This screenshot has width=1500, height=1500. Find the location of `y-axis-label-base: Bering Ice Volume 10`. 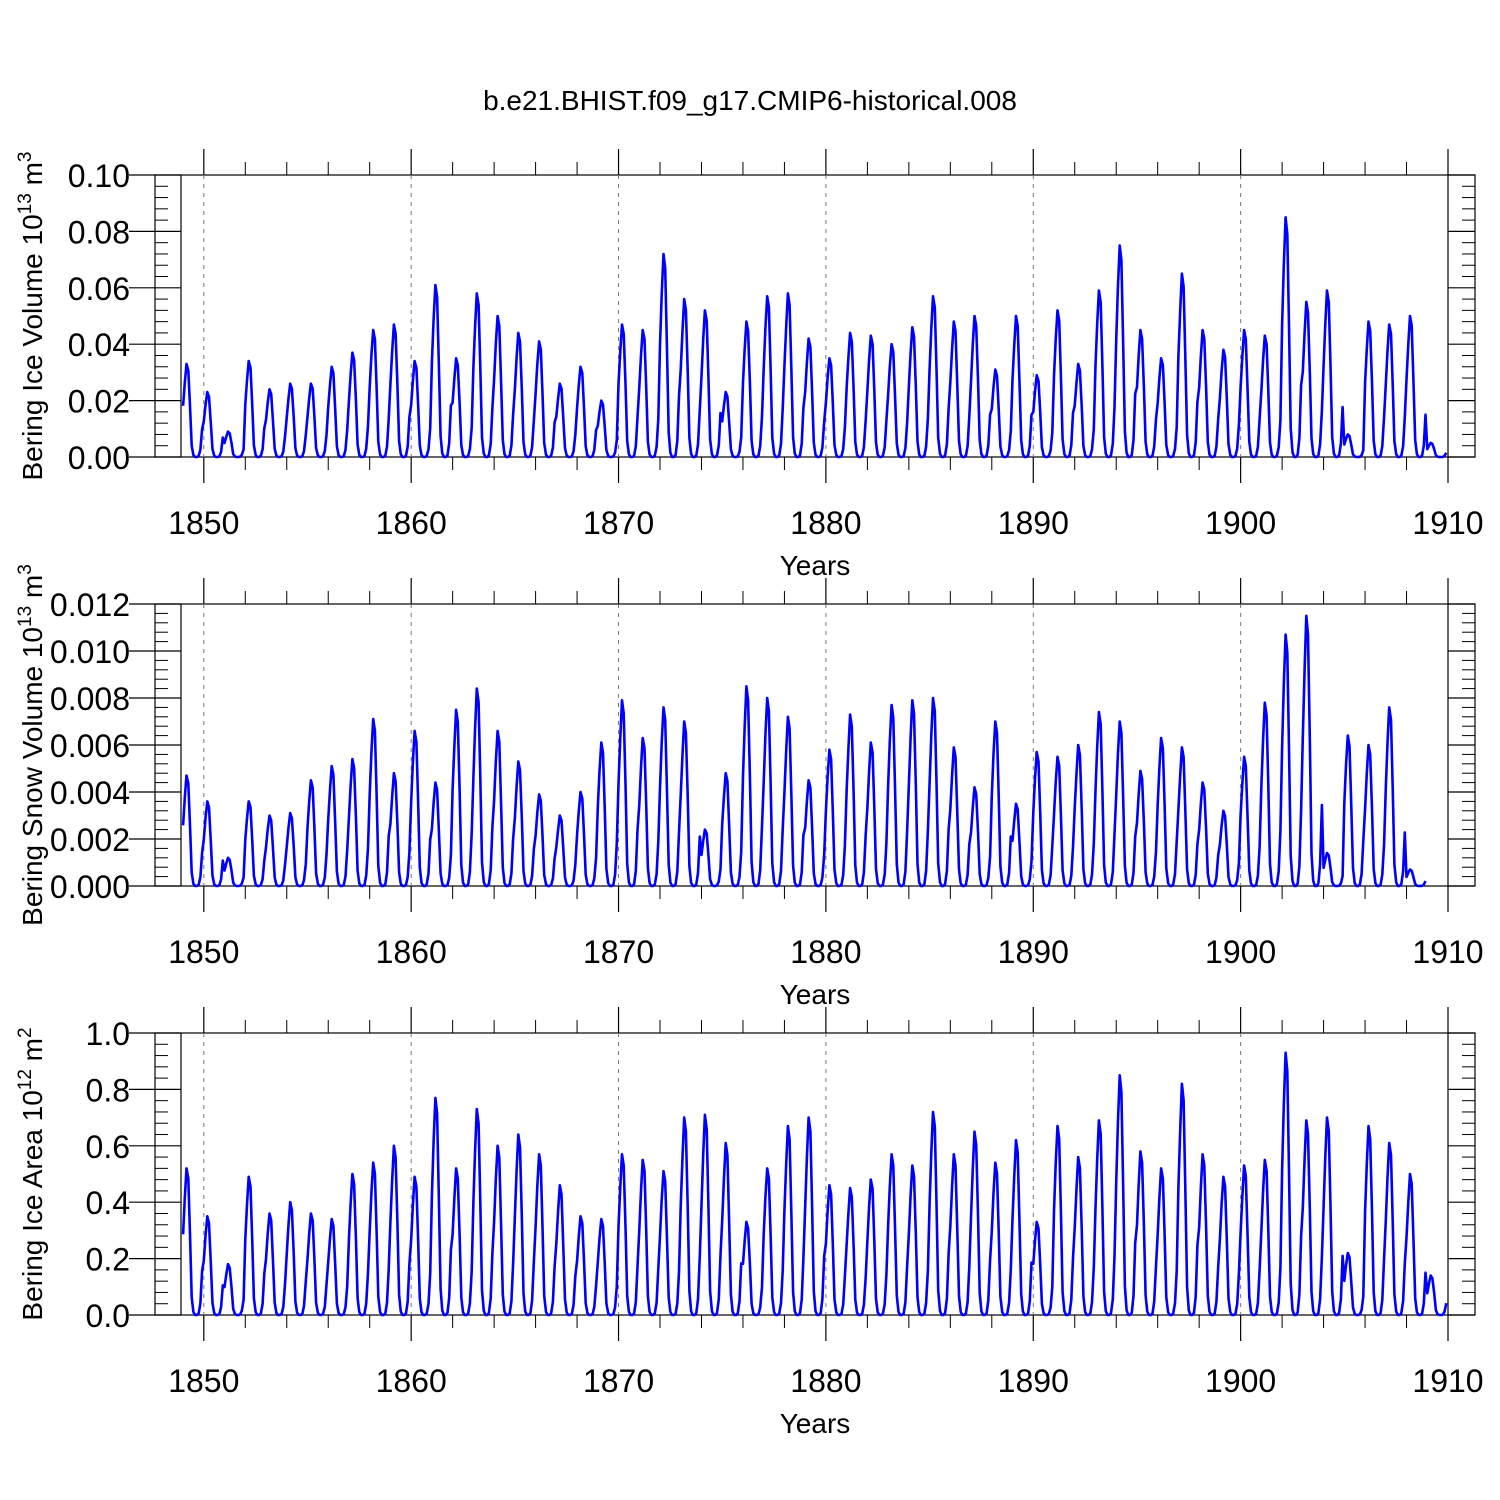

y-axis-label-base: Bering Ice Volume 10 is located at coordinates (32, 347).